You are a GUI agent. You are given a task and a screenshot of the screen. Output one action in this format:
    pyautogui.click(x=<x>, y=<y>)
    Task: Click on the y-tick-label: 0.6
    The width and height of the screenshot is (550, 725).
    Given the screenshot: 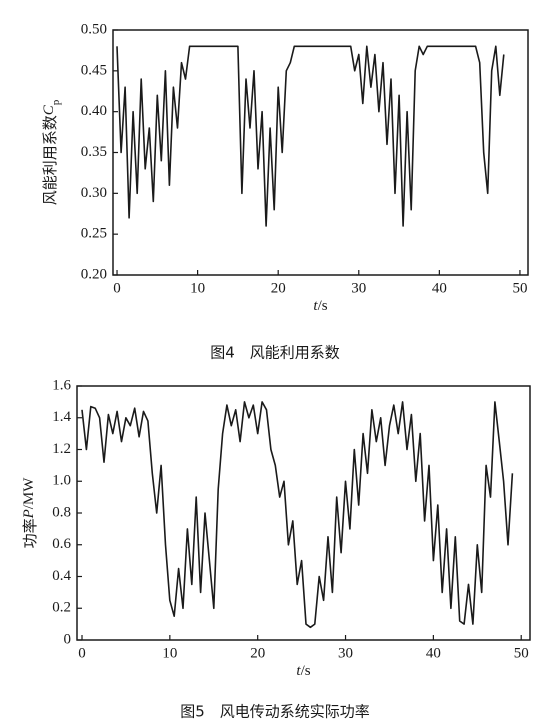 What is the action you would take?
    pyautogui.click(x=61, y=544)
    